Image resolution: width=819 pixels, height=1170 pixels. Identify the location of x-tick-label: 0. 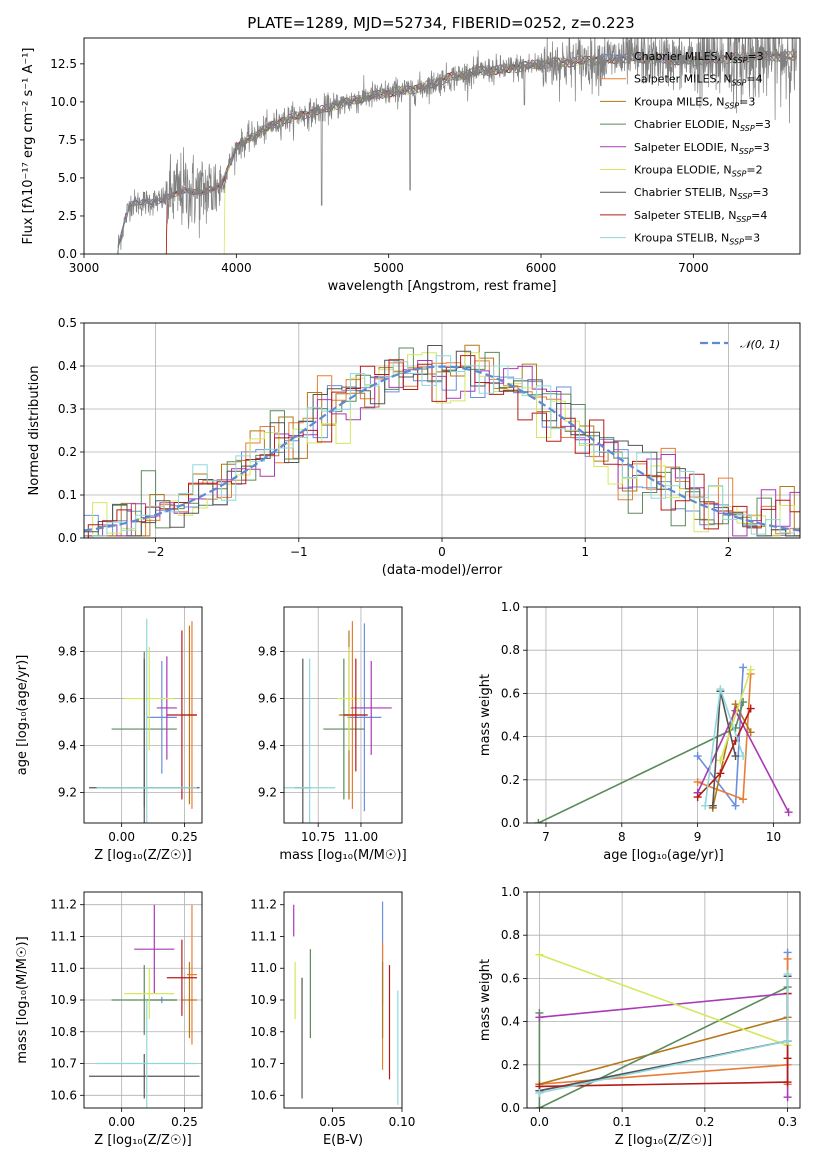
(442, 552).